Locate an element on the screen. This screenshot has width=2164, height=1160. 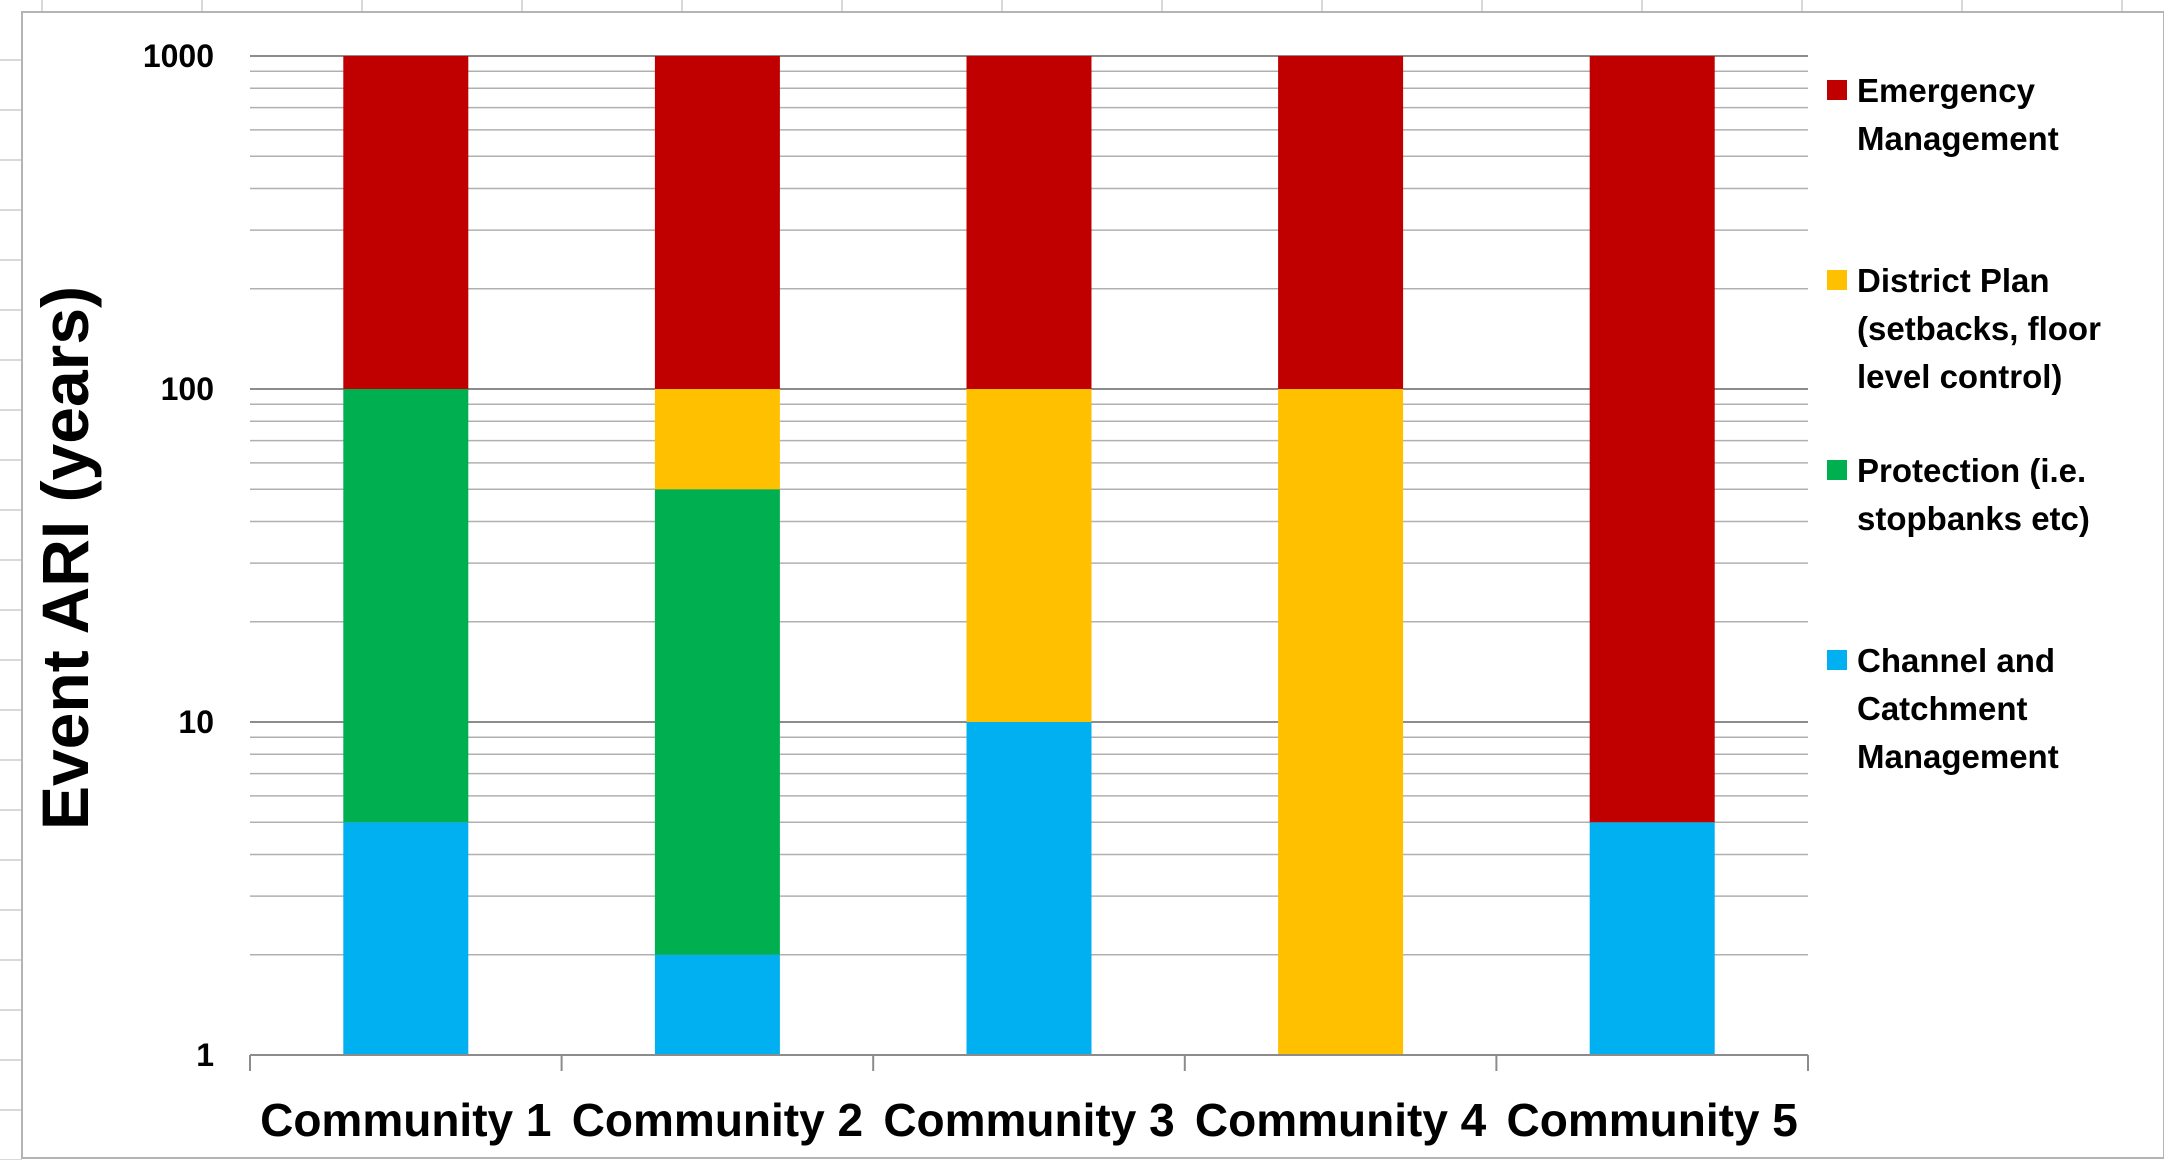
legend-label: District Plan is located at coordinates (1953, 280).